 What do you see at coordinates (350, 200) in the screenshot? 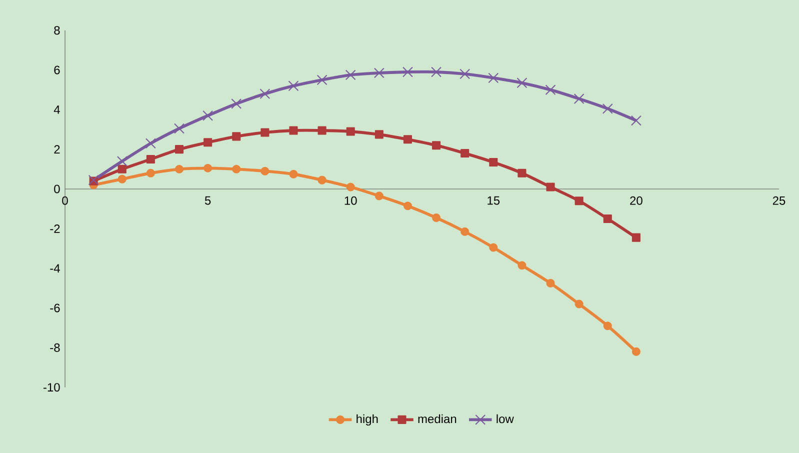
I see `x-tick-label: 10` at bounding box center [350, 200].